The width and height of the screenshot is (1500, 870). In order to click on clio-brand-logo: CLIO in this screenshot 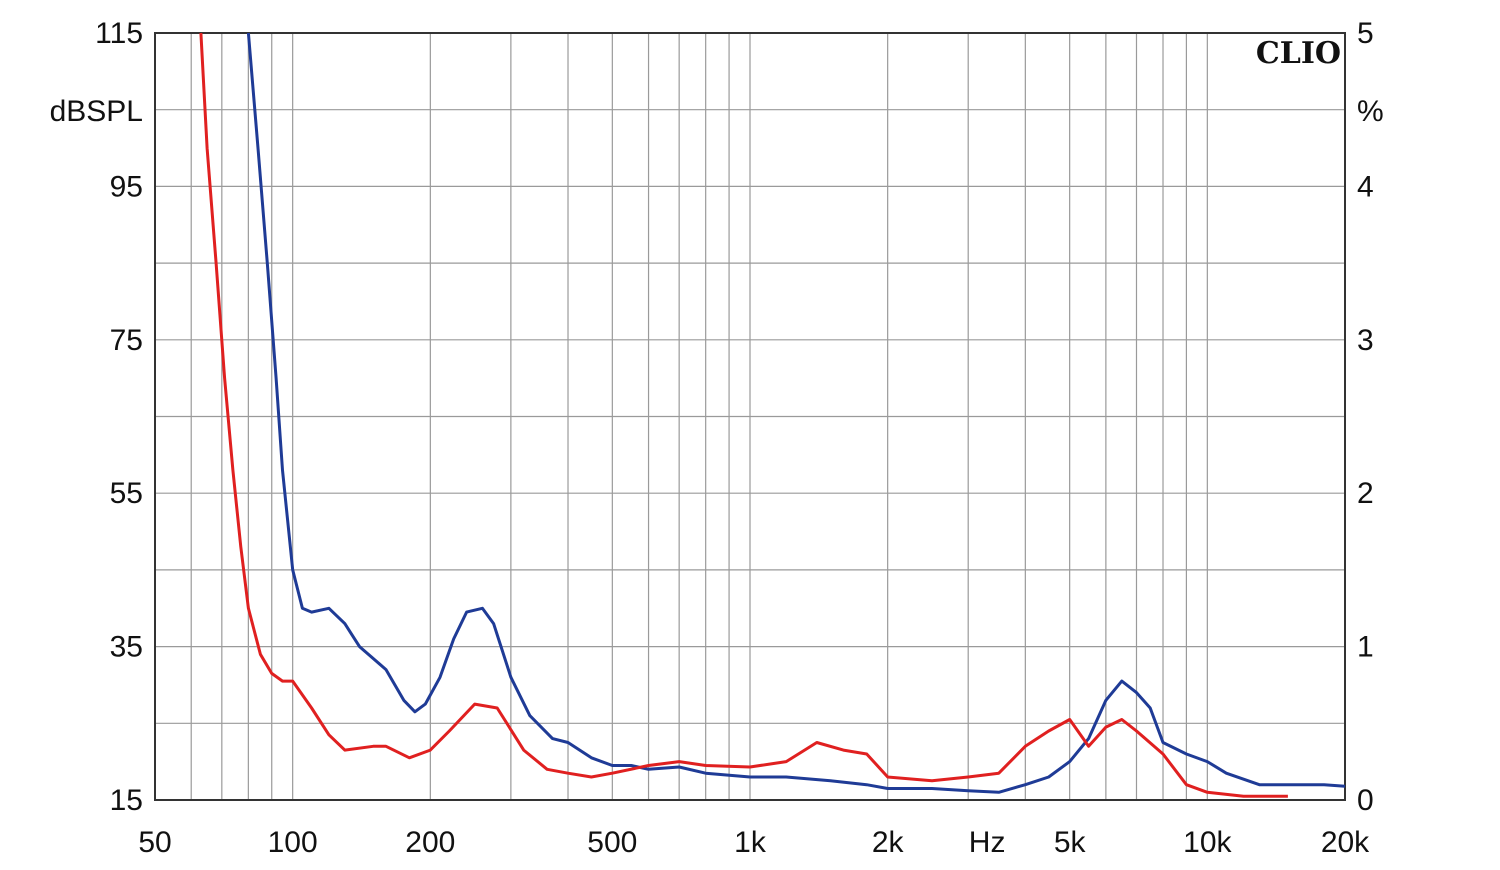, I will do `click(1298, 53)`.